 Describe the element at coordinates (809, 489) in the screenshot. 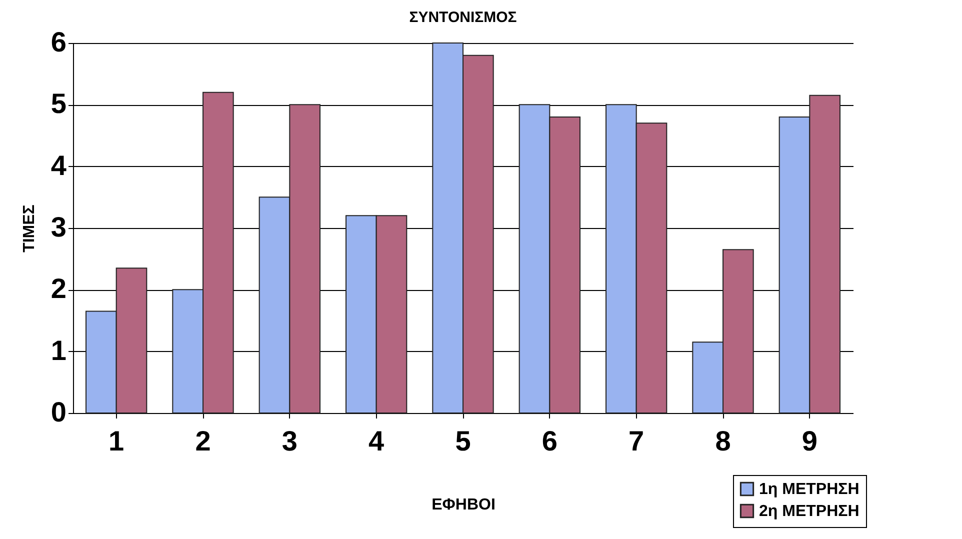

I see `legend-label: 1η ΜΕΤΡΗΣΗ` at that location.